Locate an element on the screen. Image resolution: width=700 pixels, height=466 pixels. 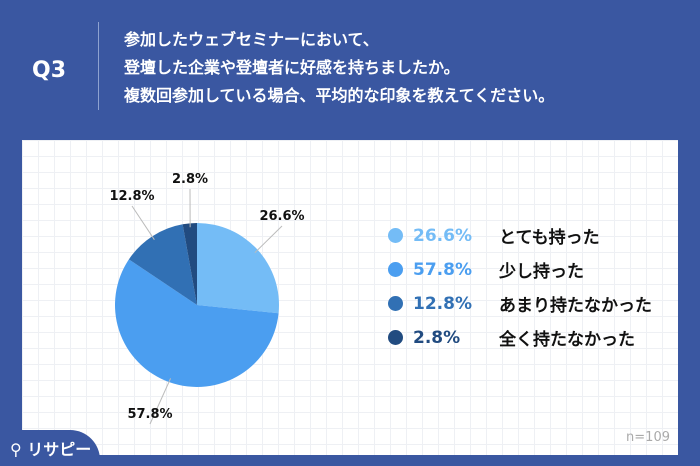
legend-item: 26.6% とても持った is located at coordinates (494, 235).